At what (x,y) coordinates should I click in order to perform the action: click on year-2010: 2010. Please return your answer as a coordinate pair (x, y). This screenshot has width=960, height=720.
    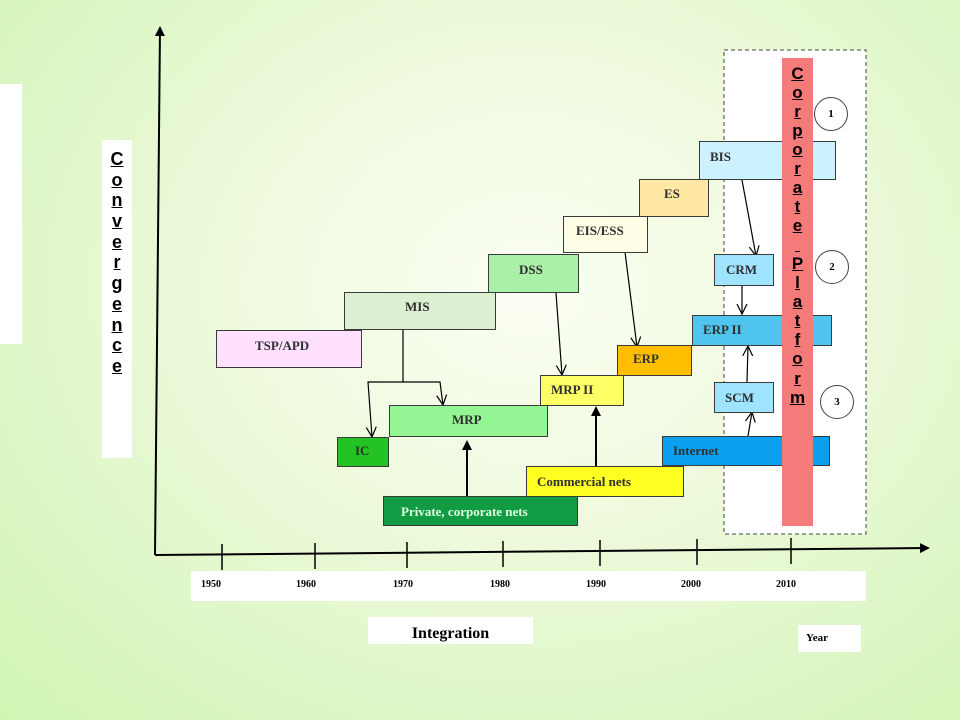
    Looking at the image, I should click on (786, 584).